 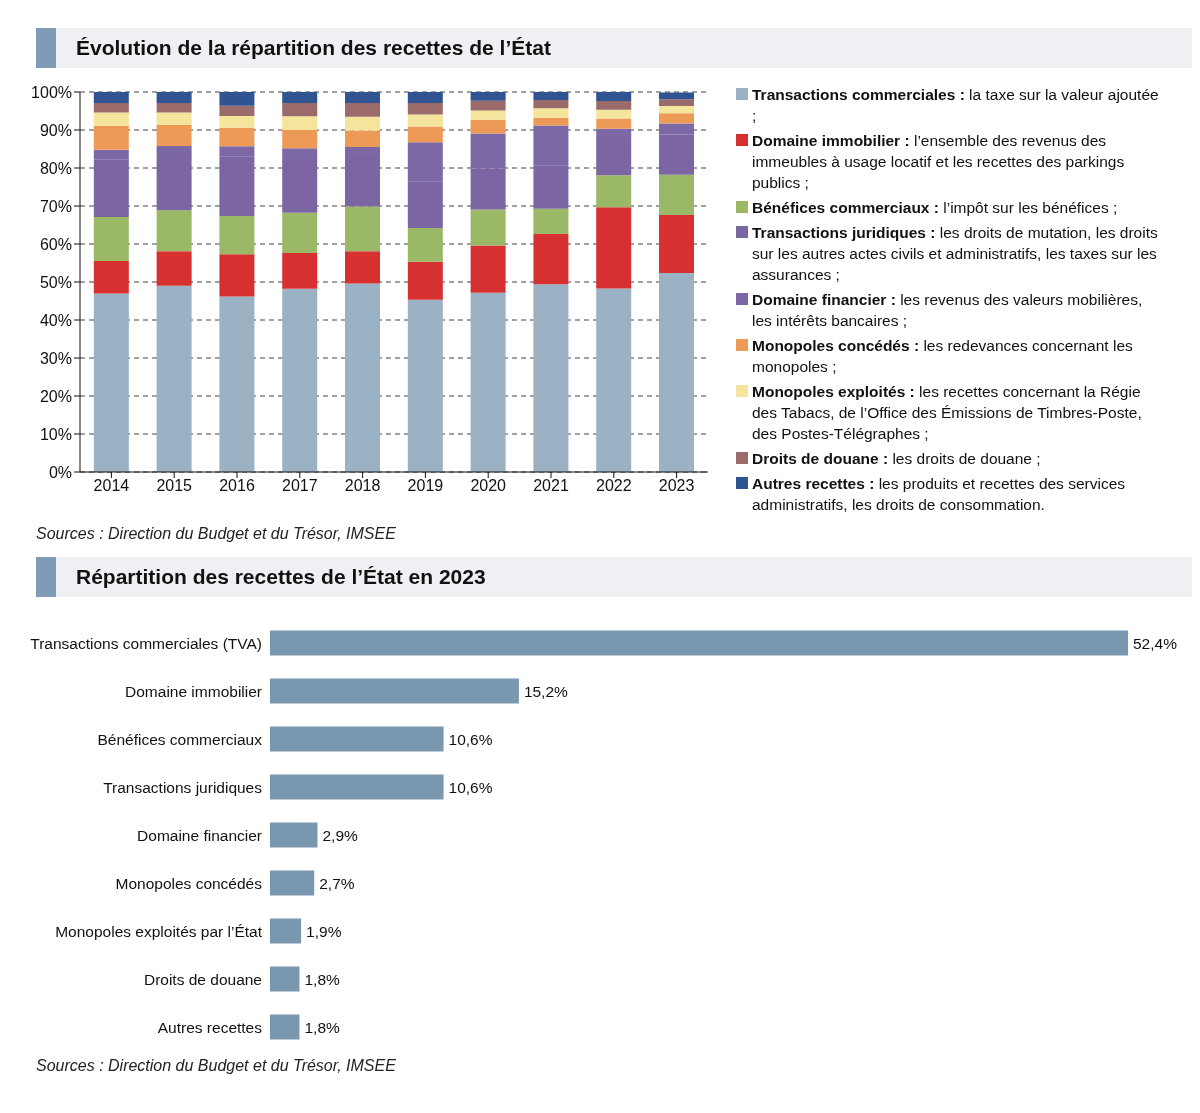 What do you see at coordinates (935, 207) in the screenshot?
I see `legend-label: Bénéfices commerciaux : l’impôt sur les bénéfices ;` at bounding box center [935, 207].